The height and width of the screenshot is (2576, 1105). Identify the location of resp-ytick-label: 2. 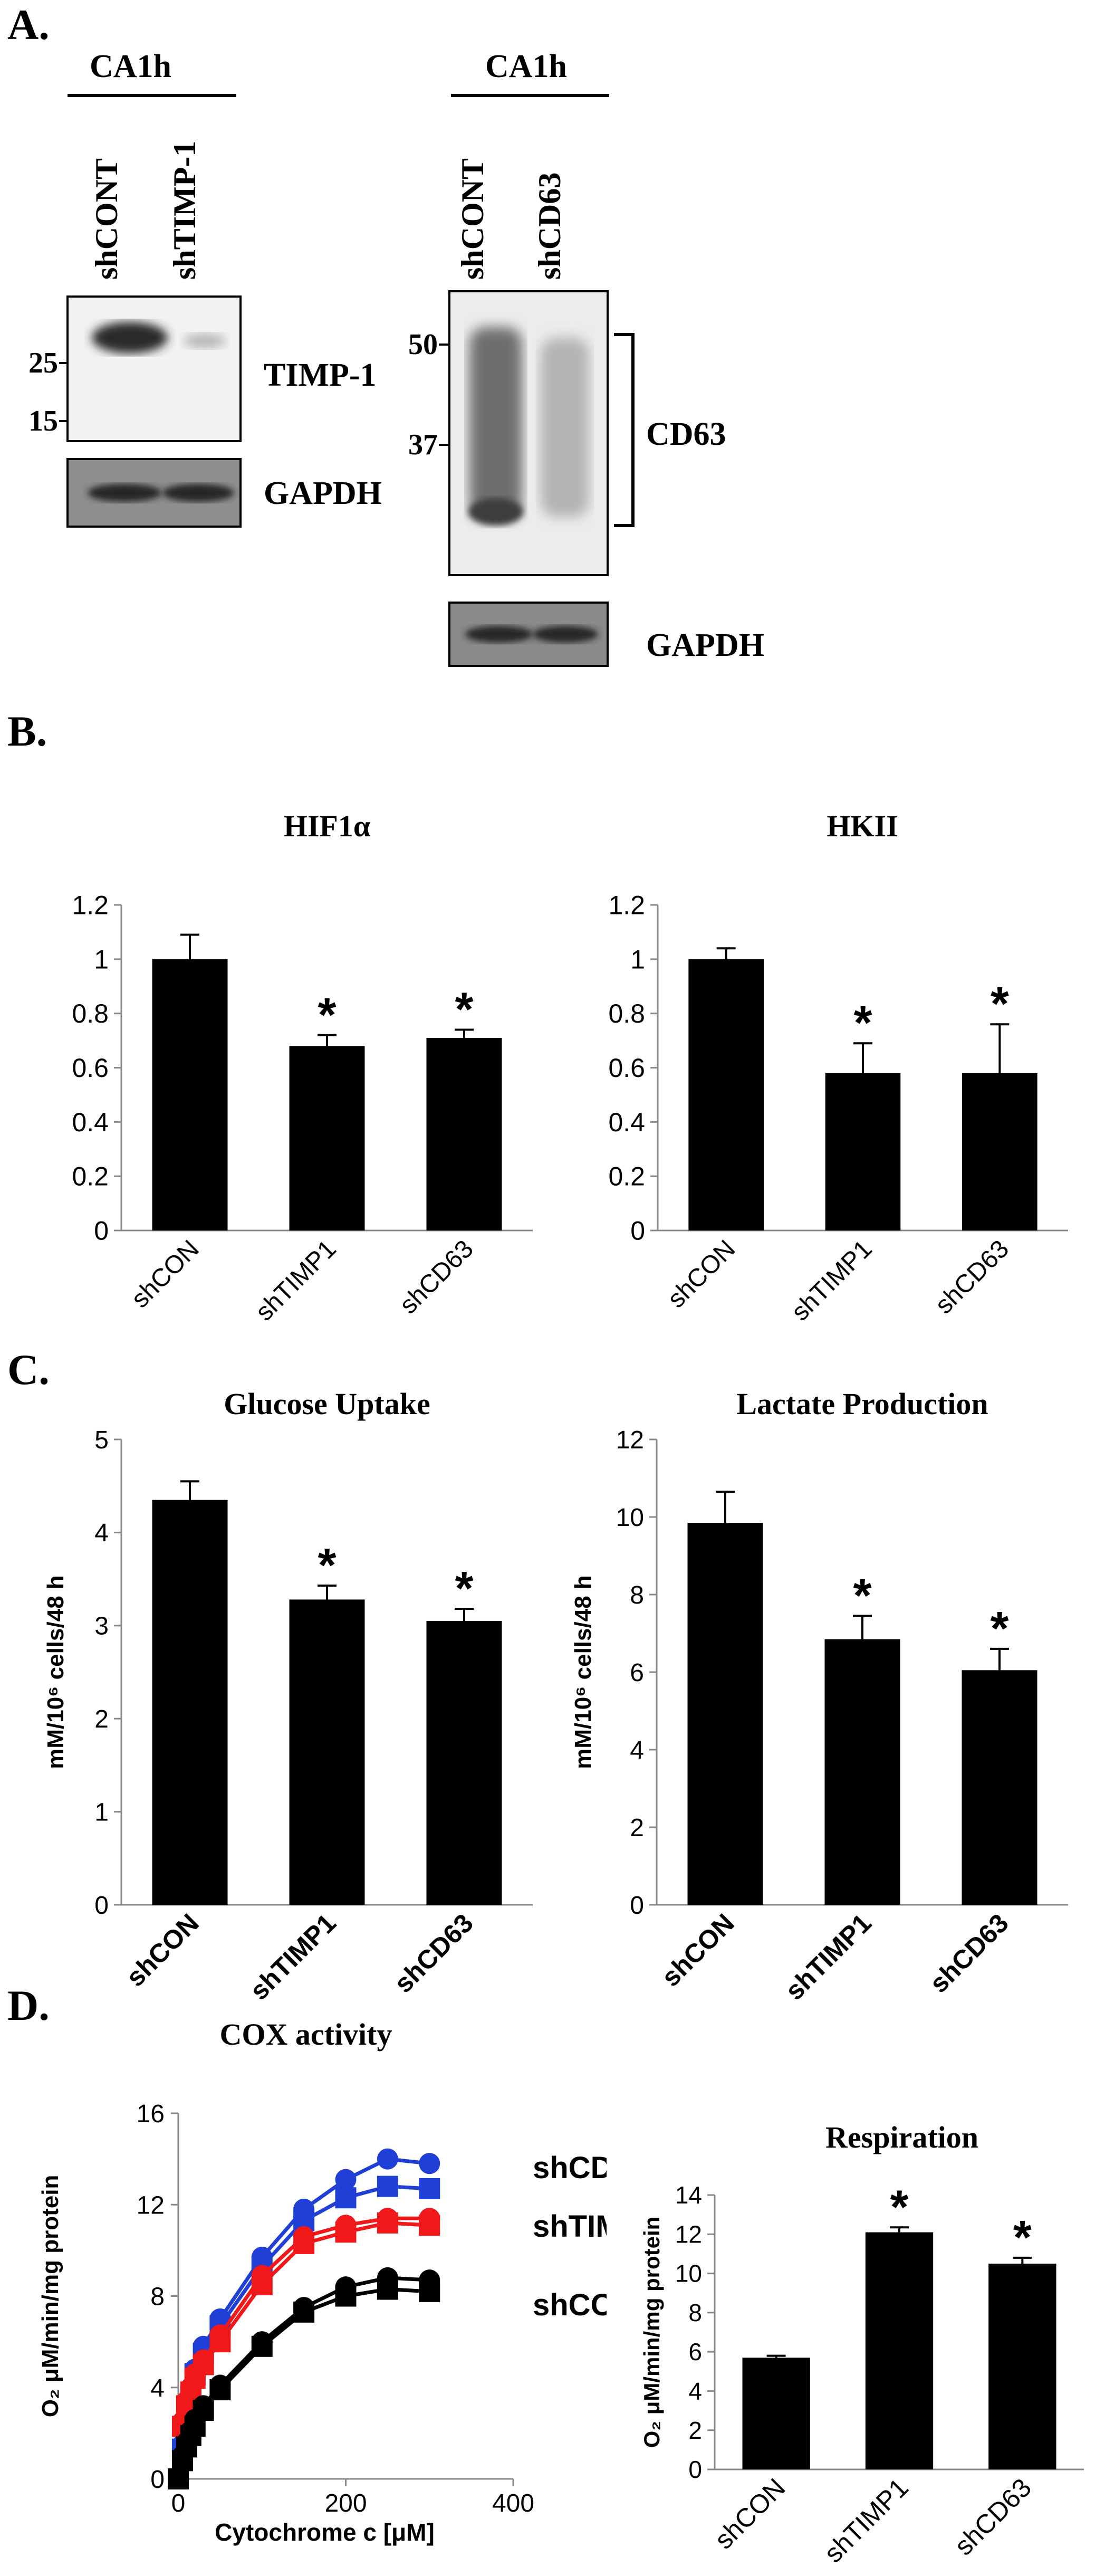
(695, 2430).